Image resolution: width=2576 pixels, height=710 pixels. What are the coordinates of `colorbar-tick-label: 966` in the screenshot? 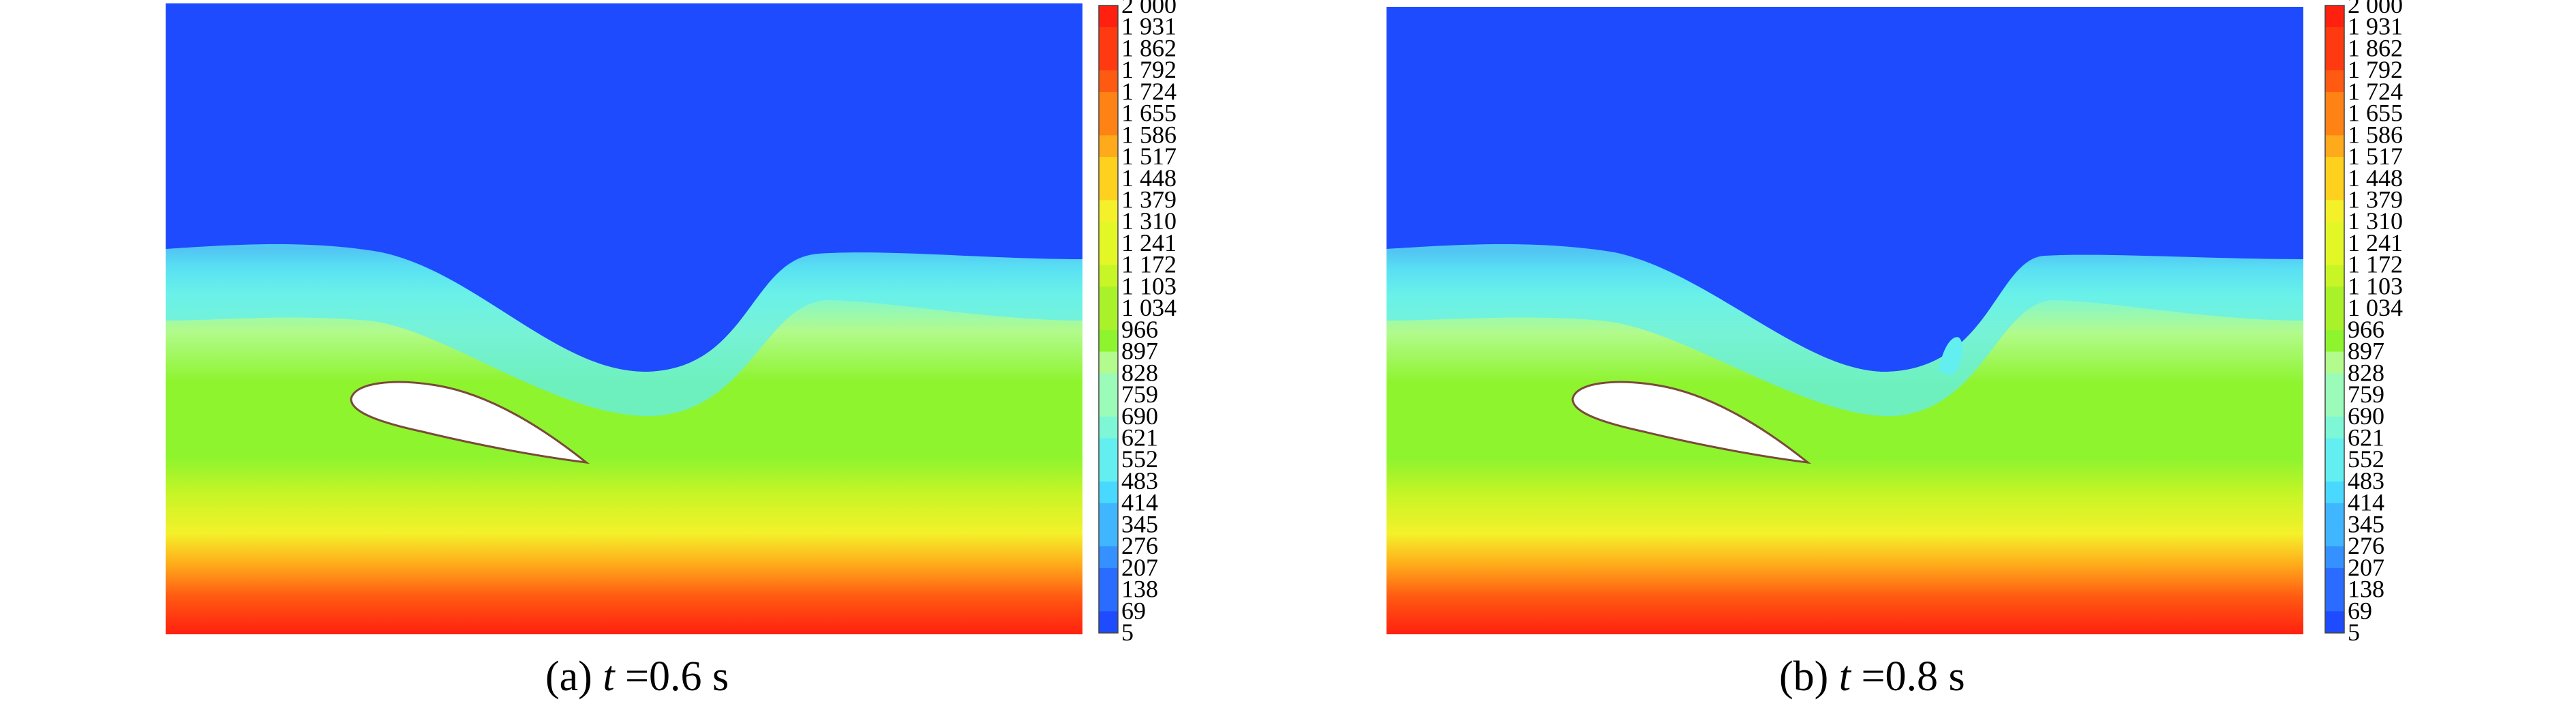 It's located at (2366, 329).